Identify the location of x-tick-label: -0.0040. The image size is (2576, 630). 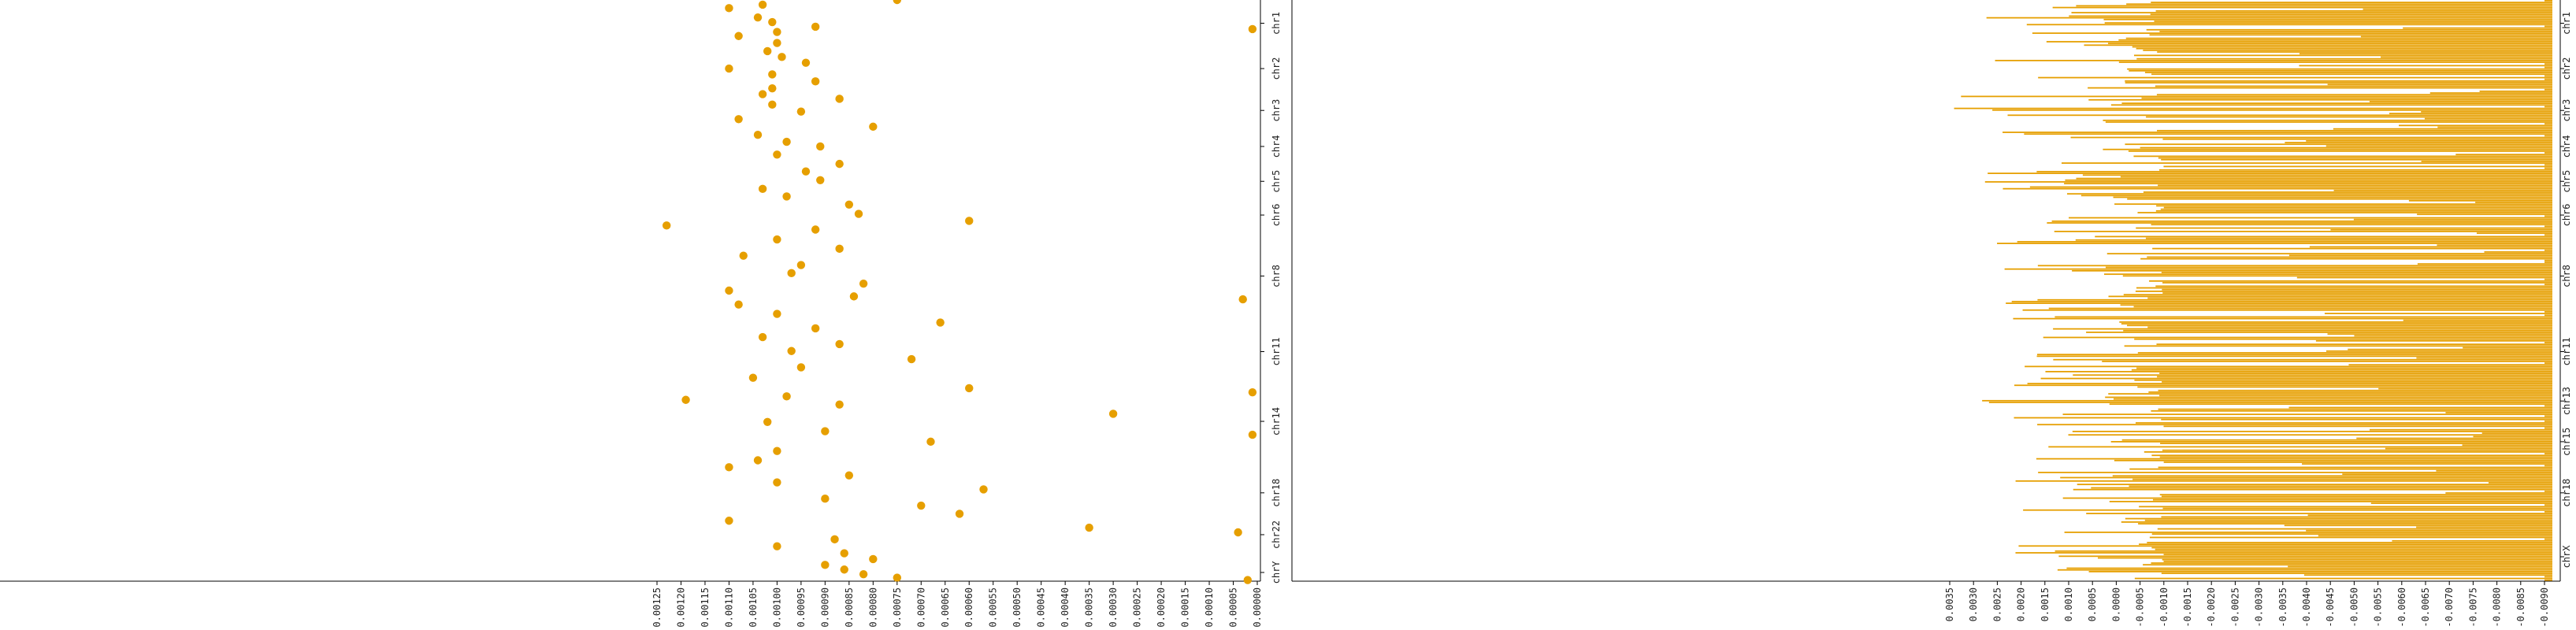
(2306, 607).